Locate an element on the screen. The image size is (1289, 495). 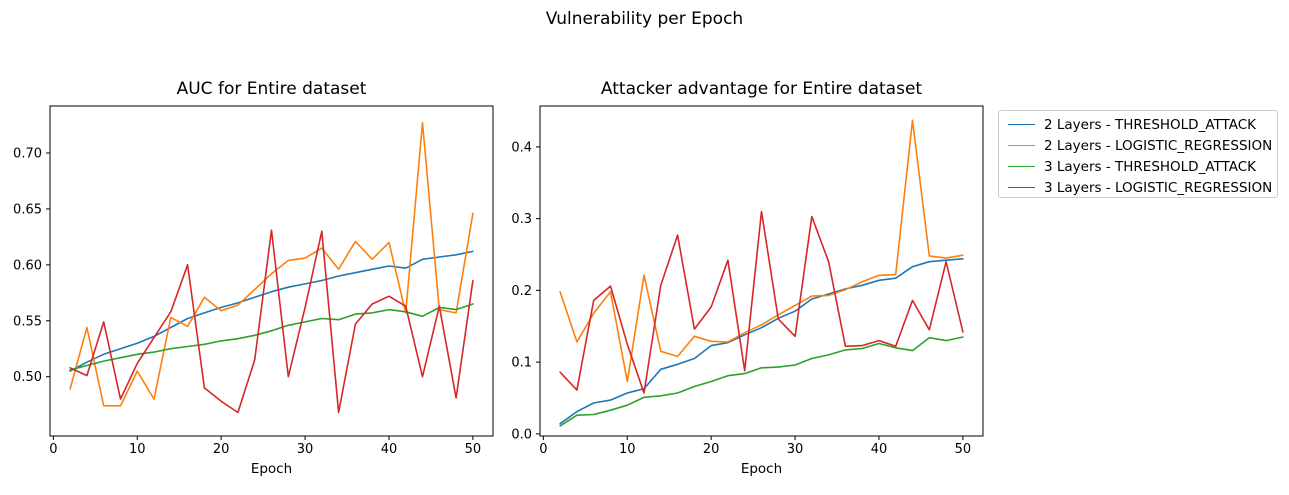
legend-entry: 2 Layers - THRESHOLD_ATTACK is located at coordinates (1138, 124).